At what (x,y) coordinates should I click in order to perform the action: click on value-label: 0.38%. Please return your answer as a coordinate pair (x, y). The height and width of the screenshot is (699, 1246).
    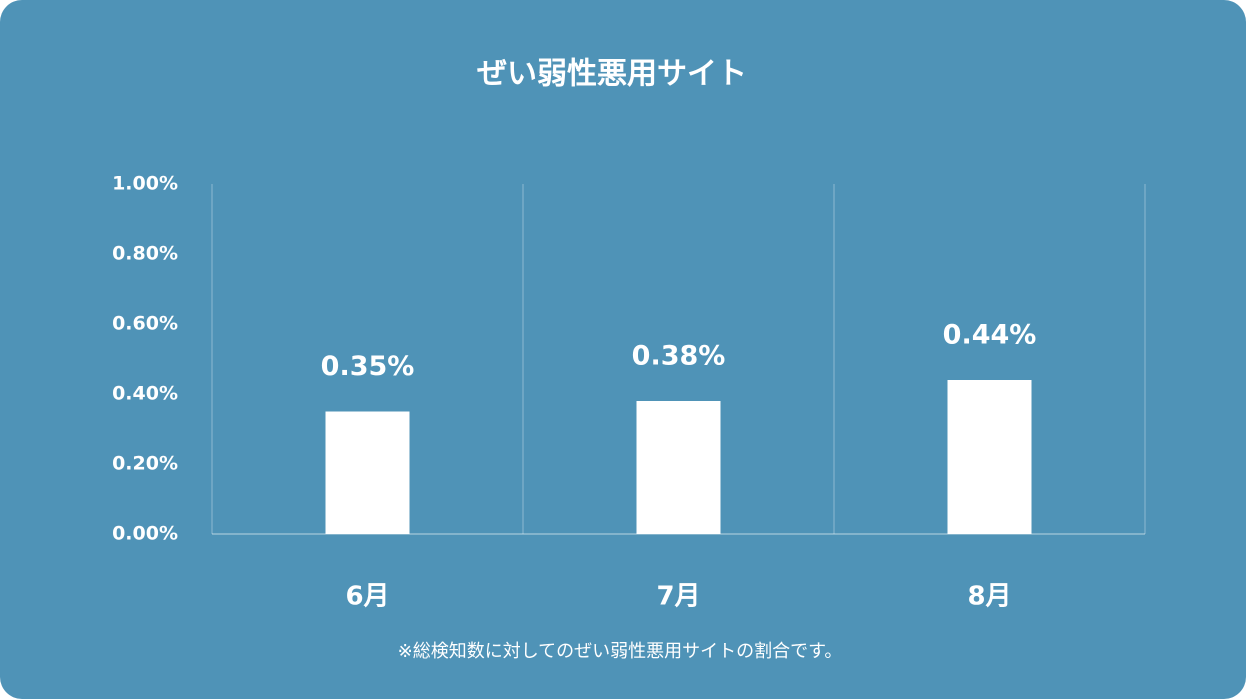
    Looking at the image, I should click on (679, 356).